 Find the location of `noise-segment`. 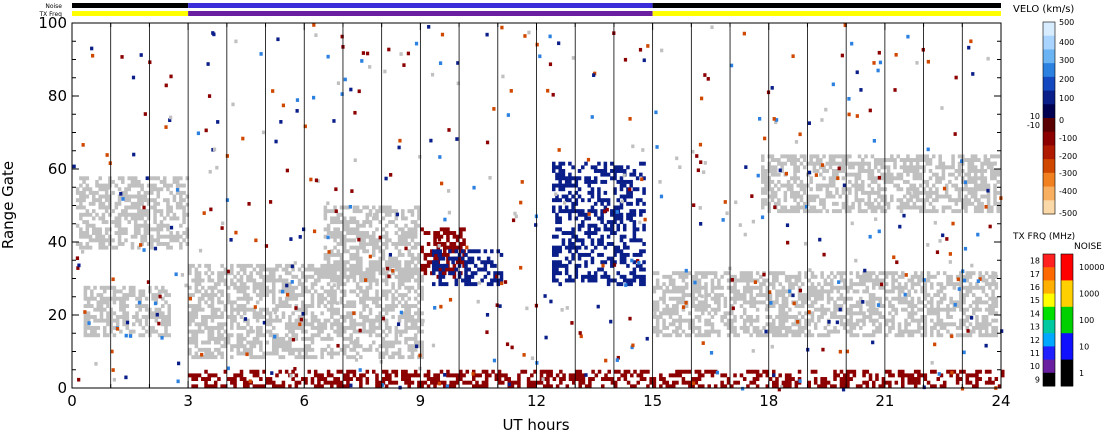

noise-segment is located at coordinates (420, 5).